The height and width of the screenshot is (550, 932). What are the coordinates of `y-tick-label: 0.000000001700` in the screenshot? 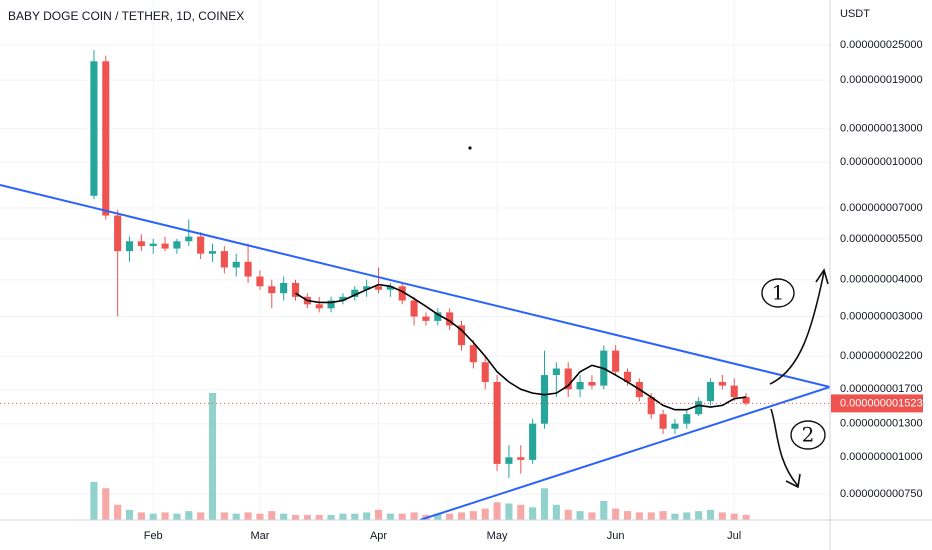 It's located at (881, 389).